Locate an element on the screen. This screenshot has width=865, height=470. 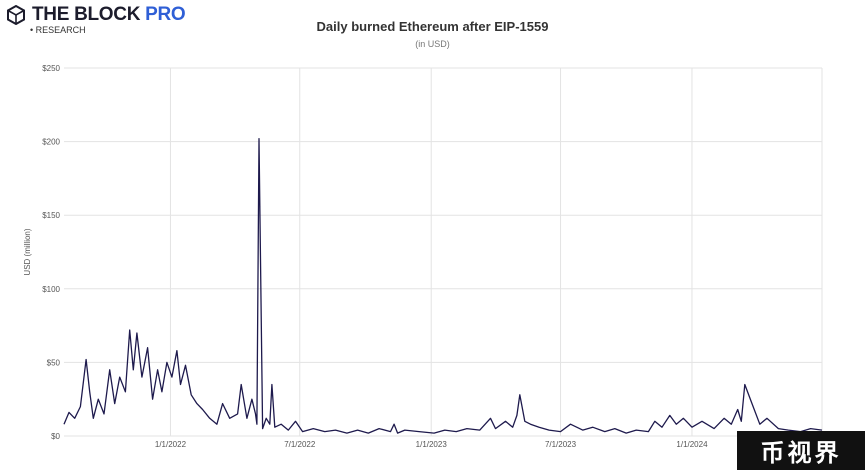
x-tick-label: 7/1/2023 is located at coordinates (561, 444).